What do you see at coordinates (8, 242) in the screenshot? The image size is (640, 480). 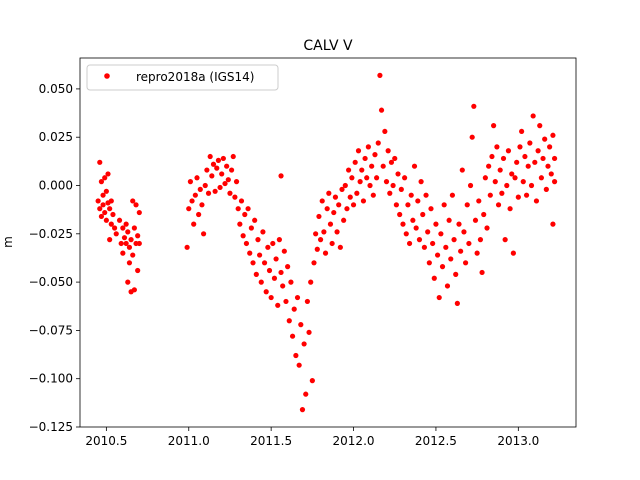 I see `y-axis-label: m` at bounding box center [8, 242].